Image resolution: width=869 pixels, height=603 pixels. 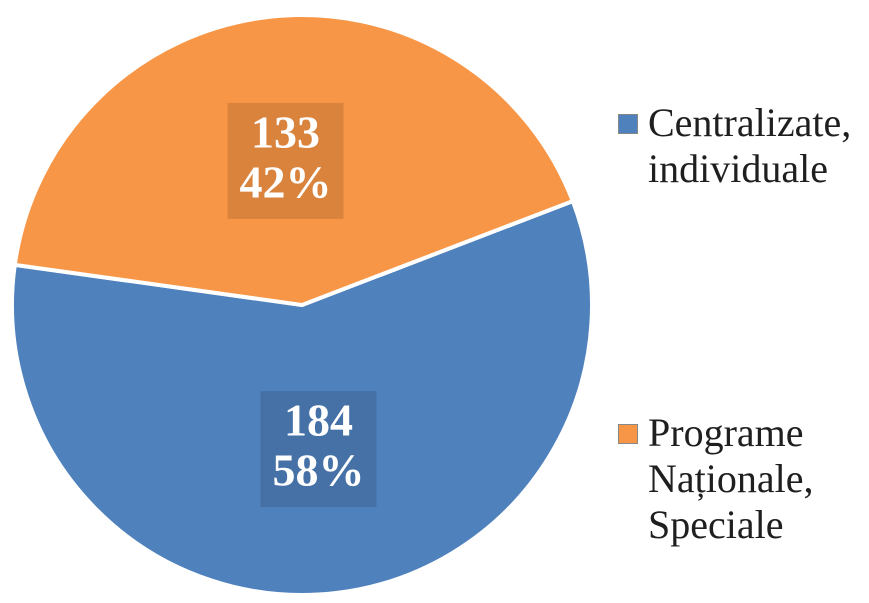 I want to click on legend-item: Programe Naționale, Speciale, so click(x=733, y=479).